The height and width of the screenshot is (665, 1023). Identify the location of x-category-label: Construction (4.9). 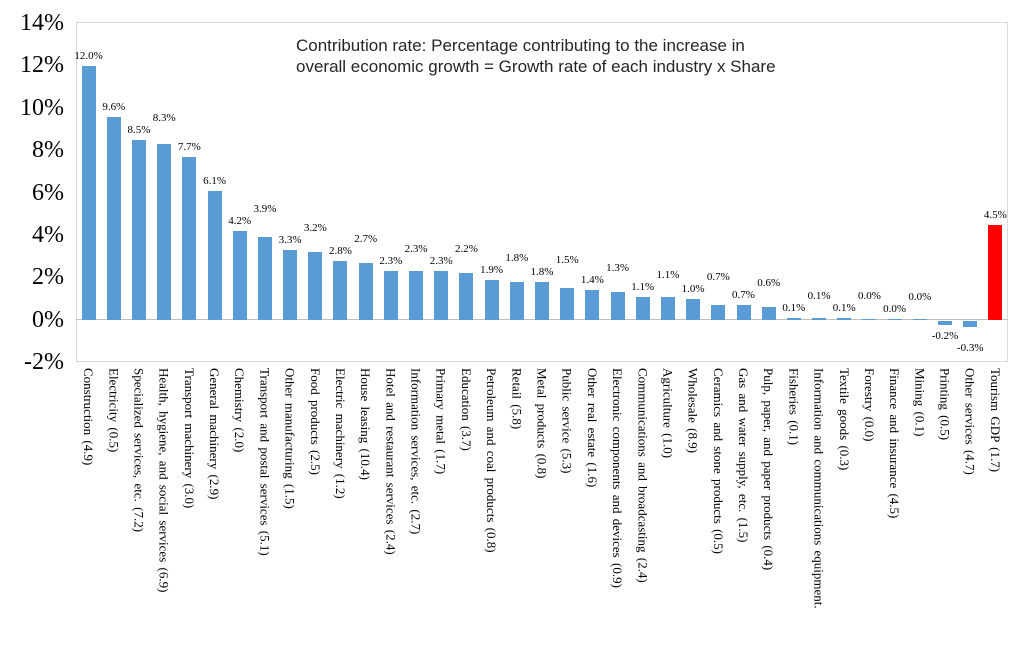
(89, 417).